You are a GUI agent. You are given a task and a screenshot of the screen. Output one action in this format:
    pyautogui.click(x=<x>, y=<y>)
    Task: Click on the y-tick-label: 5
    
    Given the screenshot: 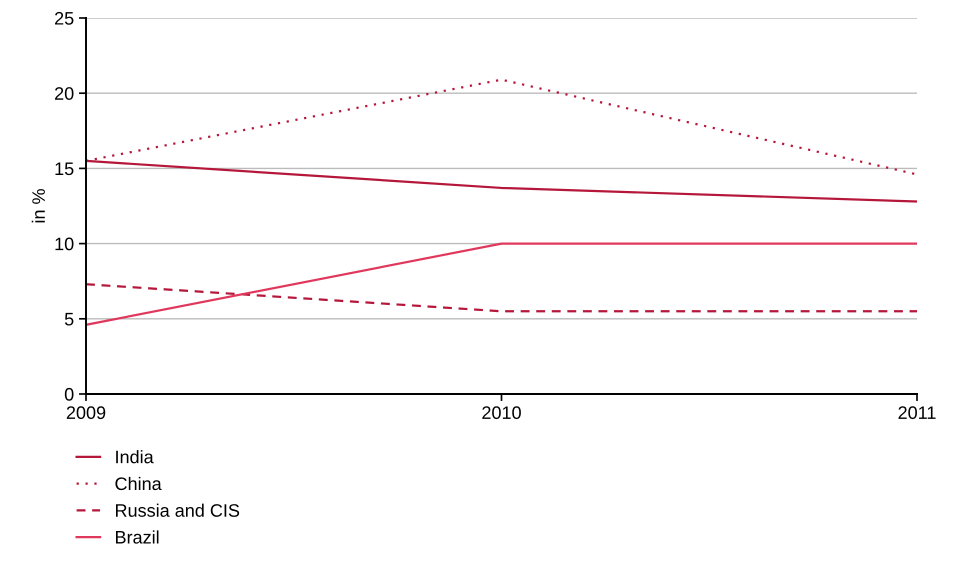 What is the action you would take?
    pyautogui.click(x=69, y=319)
    